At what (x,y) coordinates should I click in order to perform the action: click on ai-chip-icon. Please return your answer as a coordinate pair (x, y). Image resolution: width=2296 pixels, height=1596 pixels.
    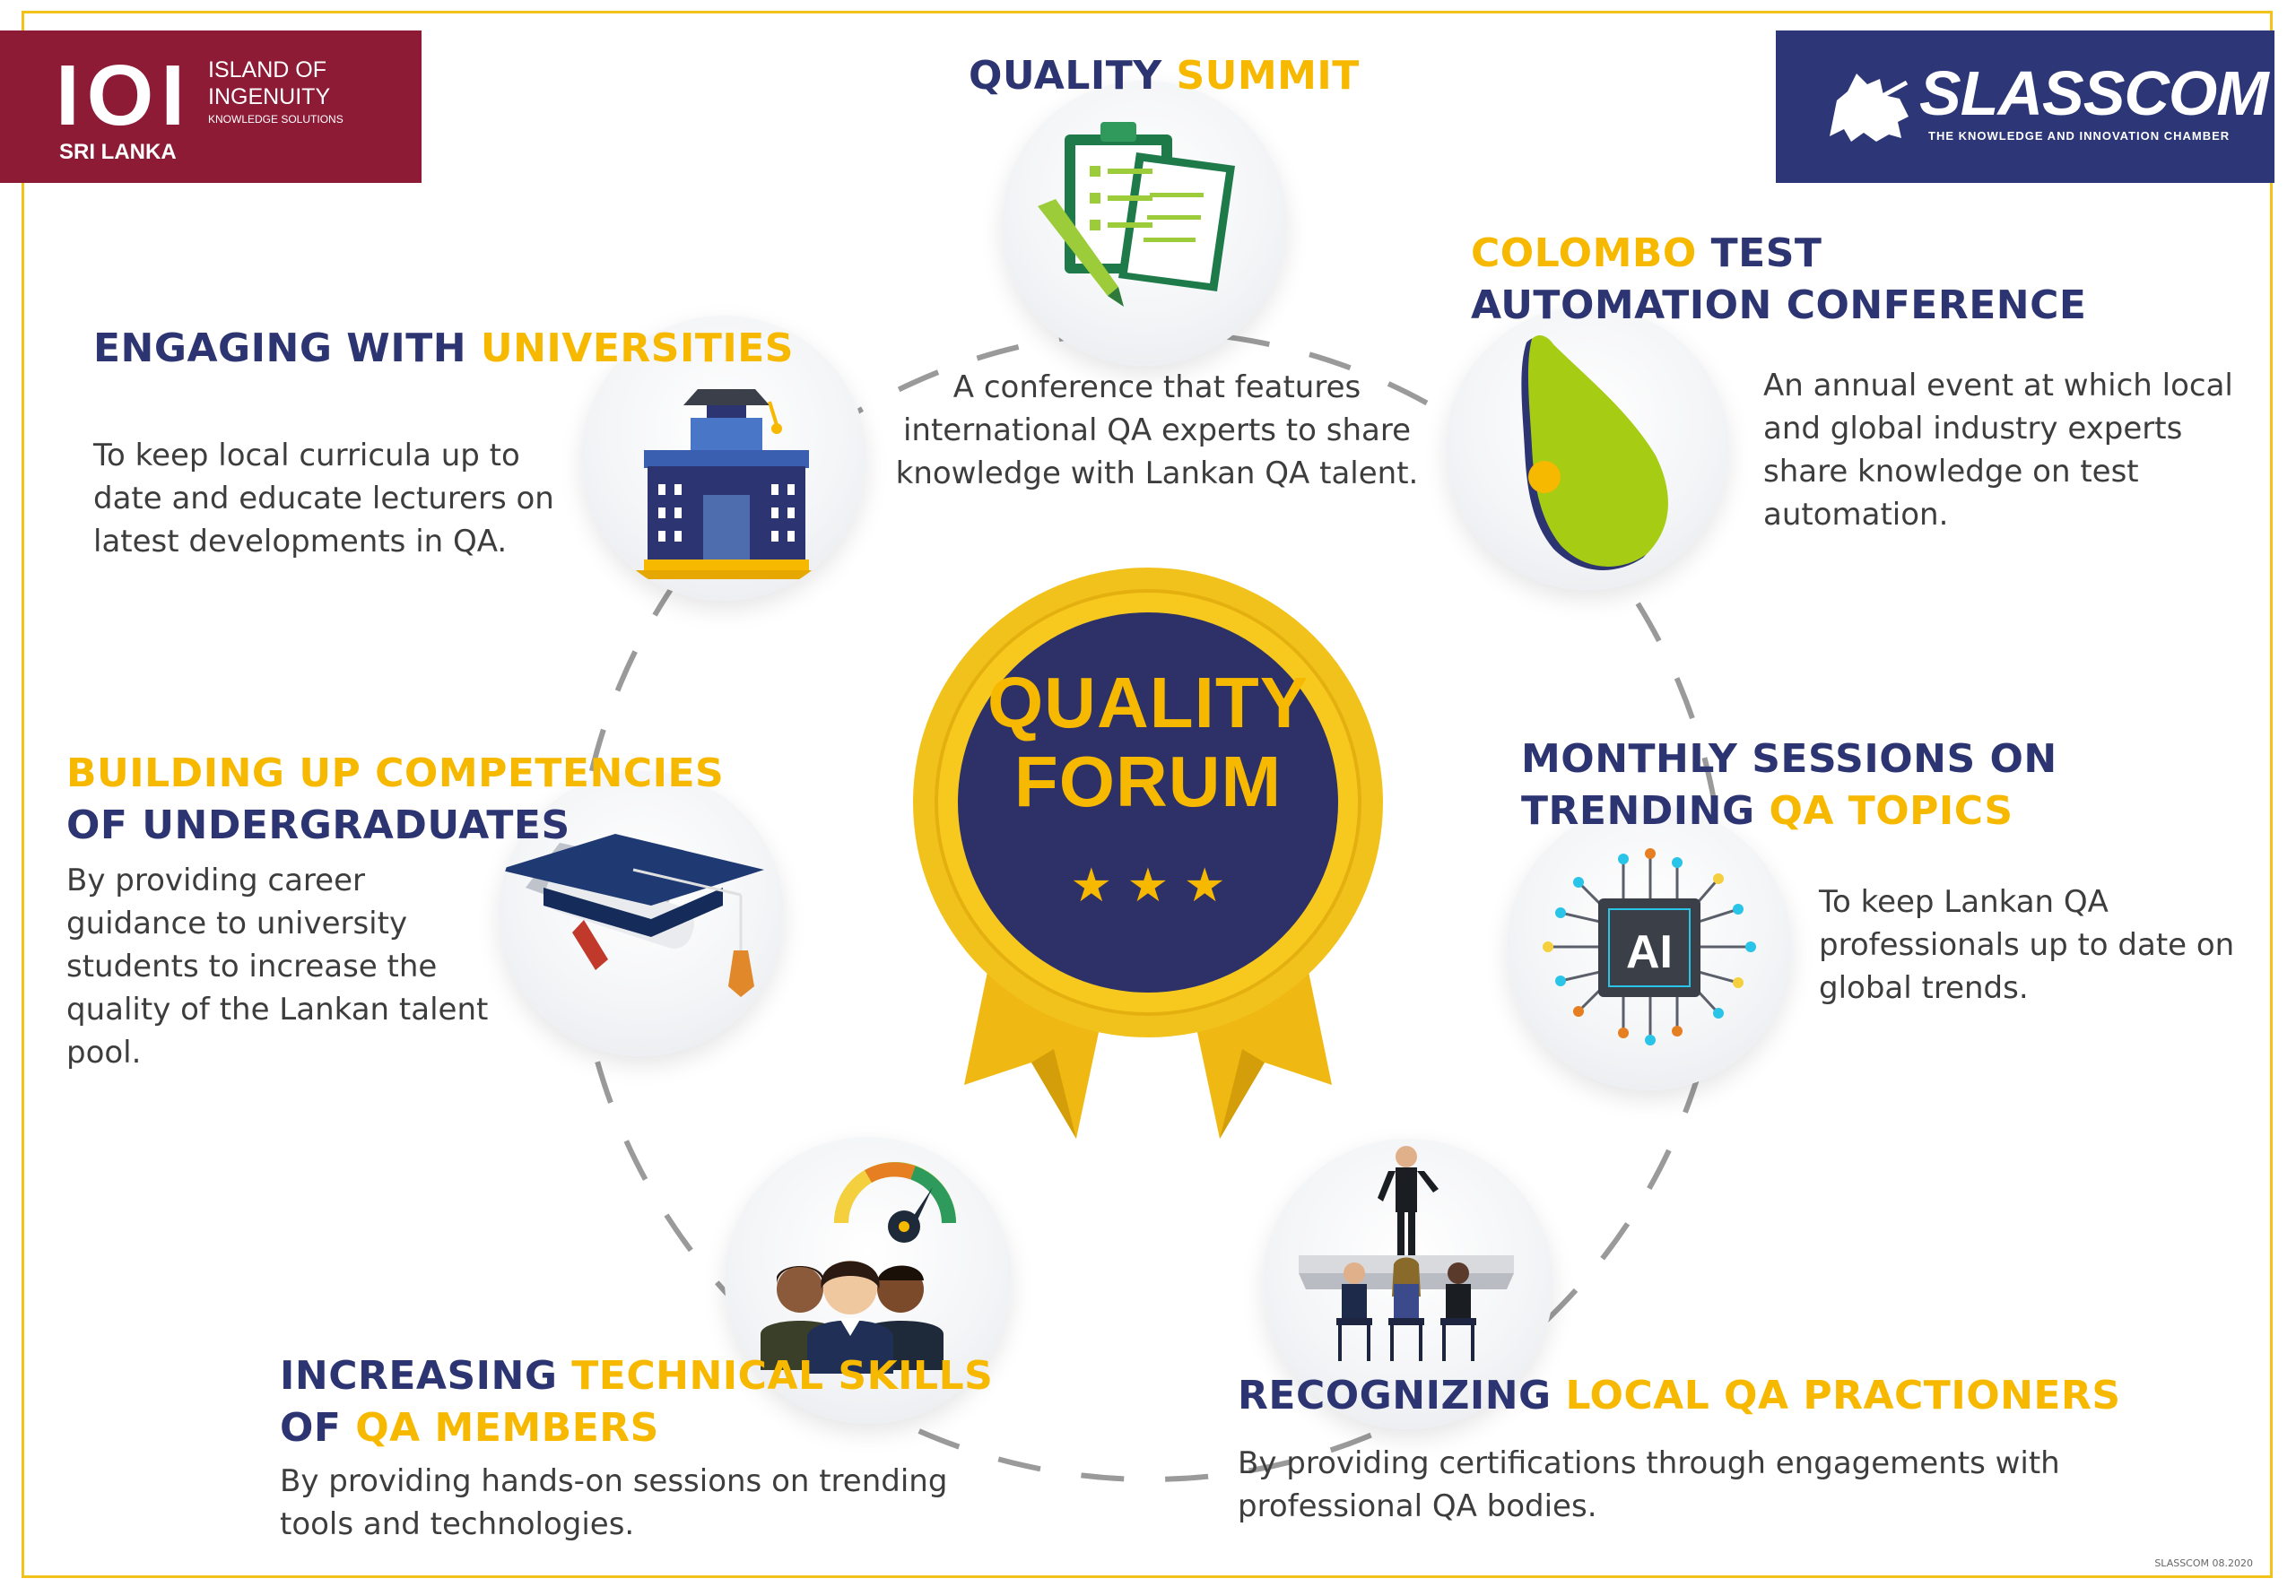
    Looking at the image, I should click on (1649, 946).